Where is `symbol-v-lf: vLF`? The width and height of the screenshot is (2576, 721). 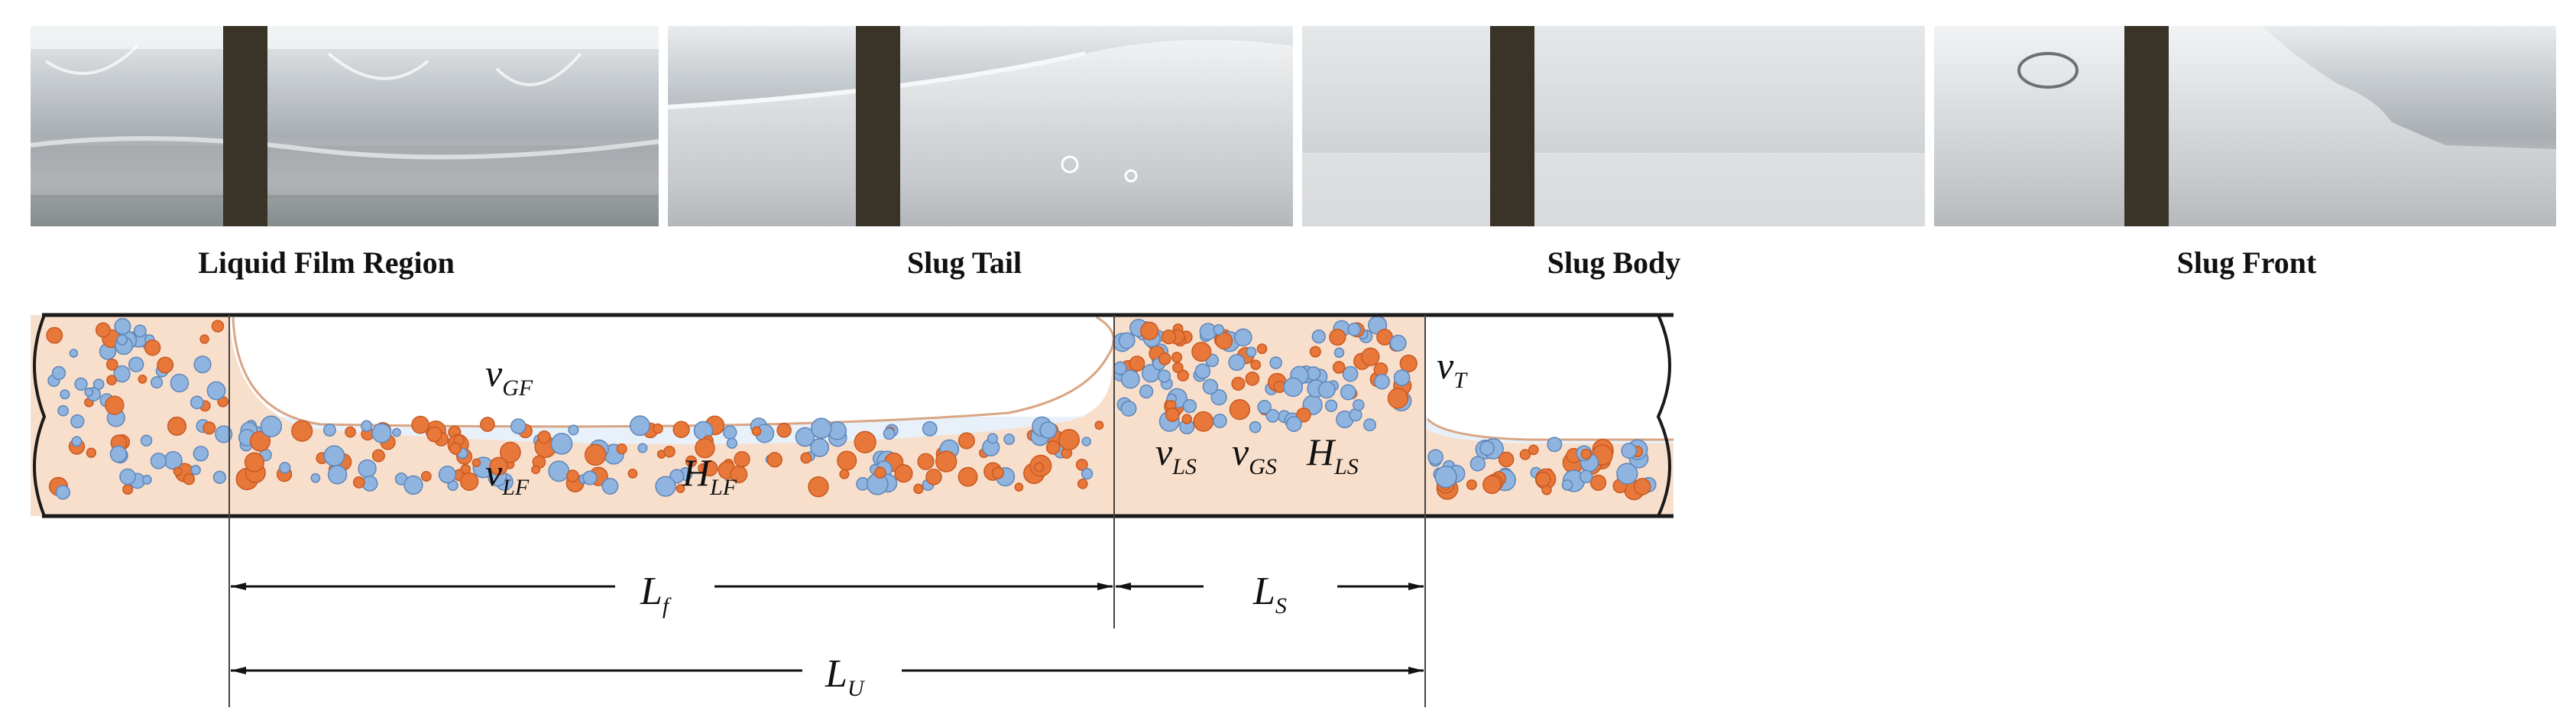 symbol-v-lf: vLF is located at coordinates (508, 476).